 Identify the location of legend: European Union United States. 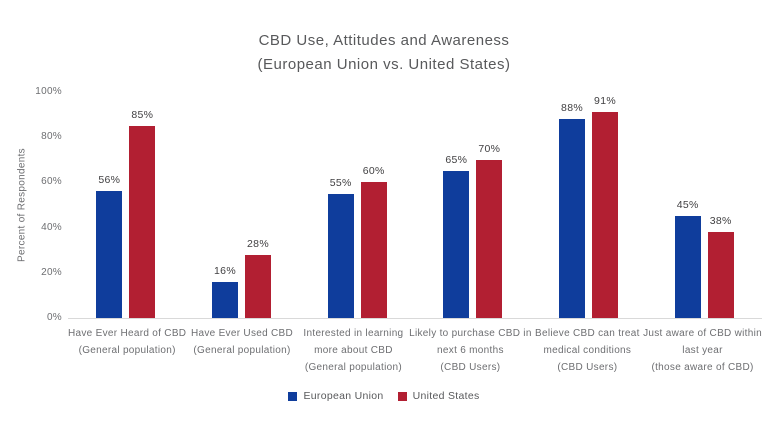
(384, 396).